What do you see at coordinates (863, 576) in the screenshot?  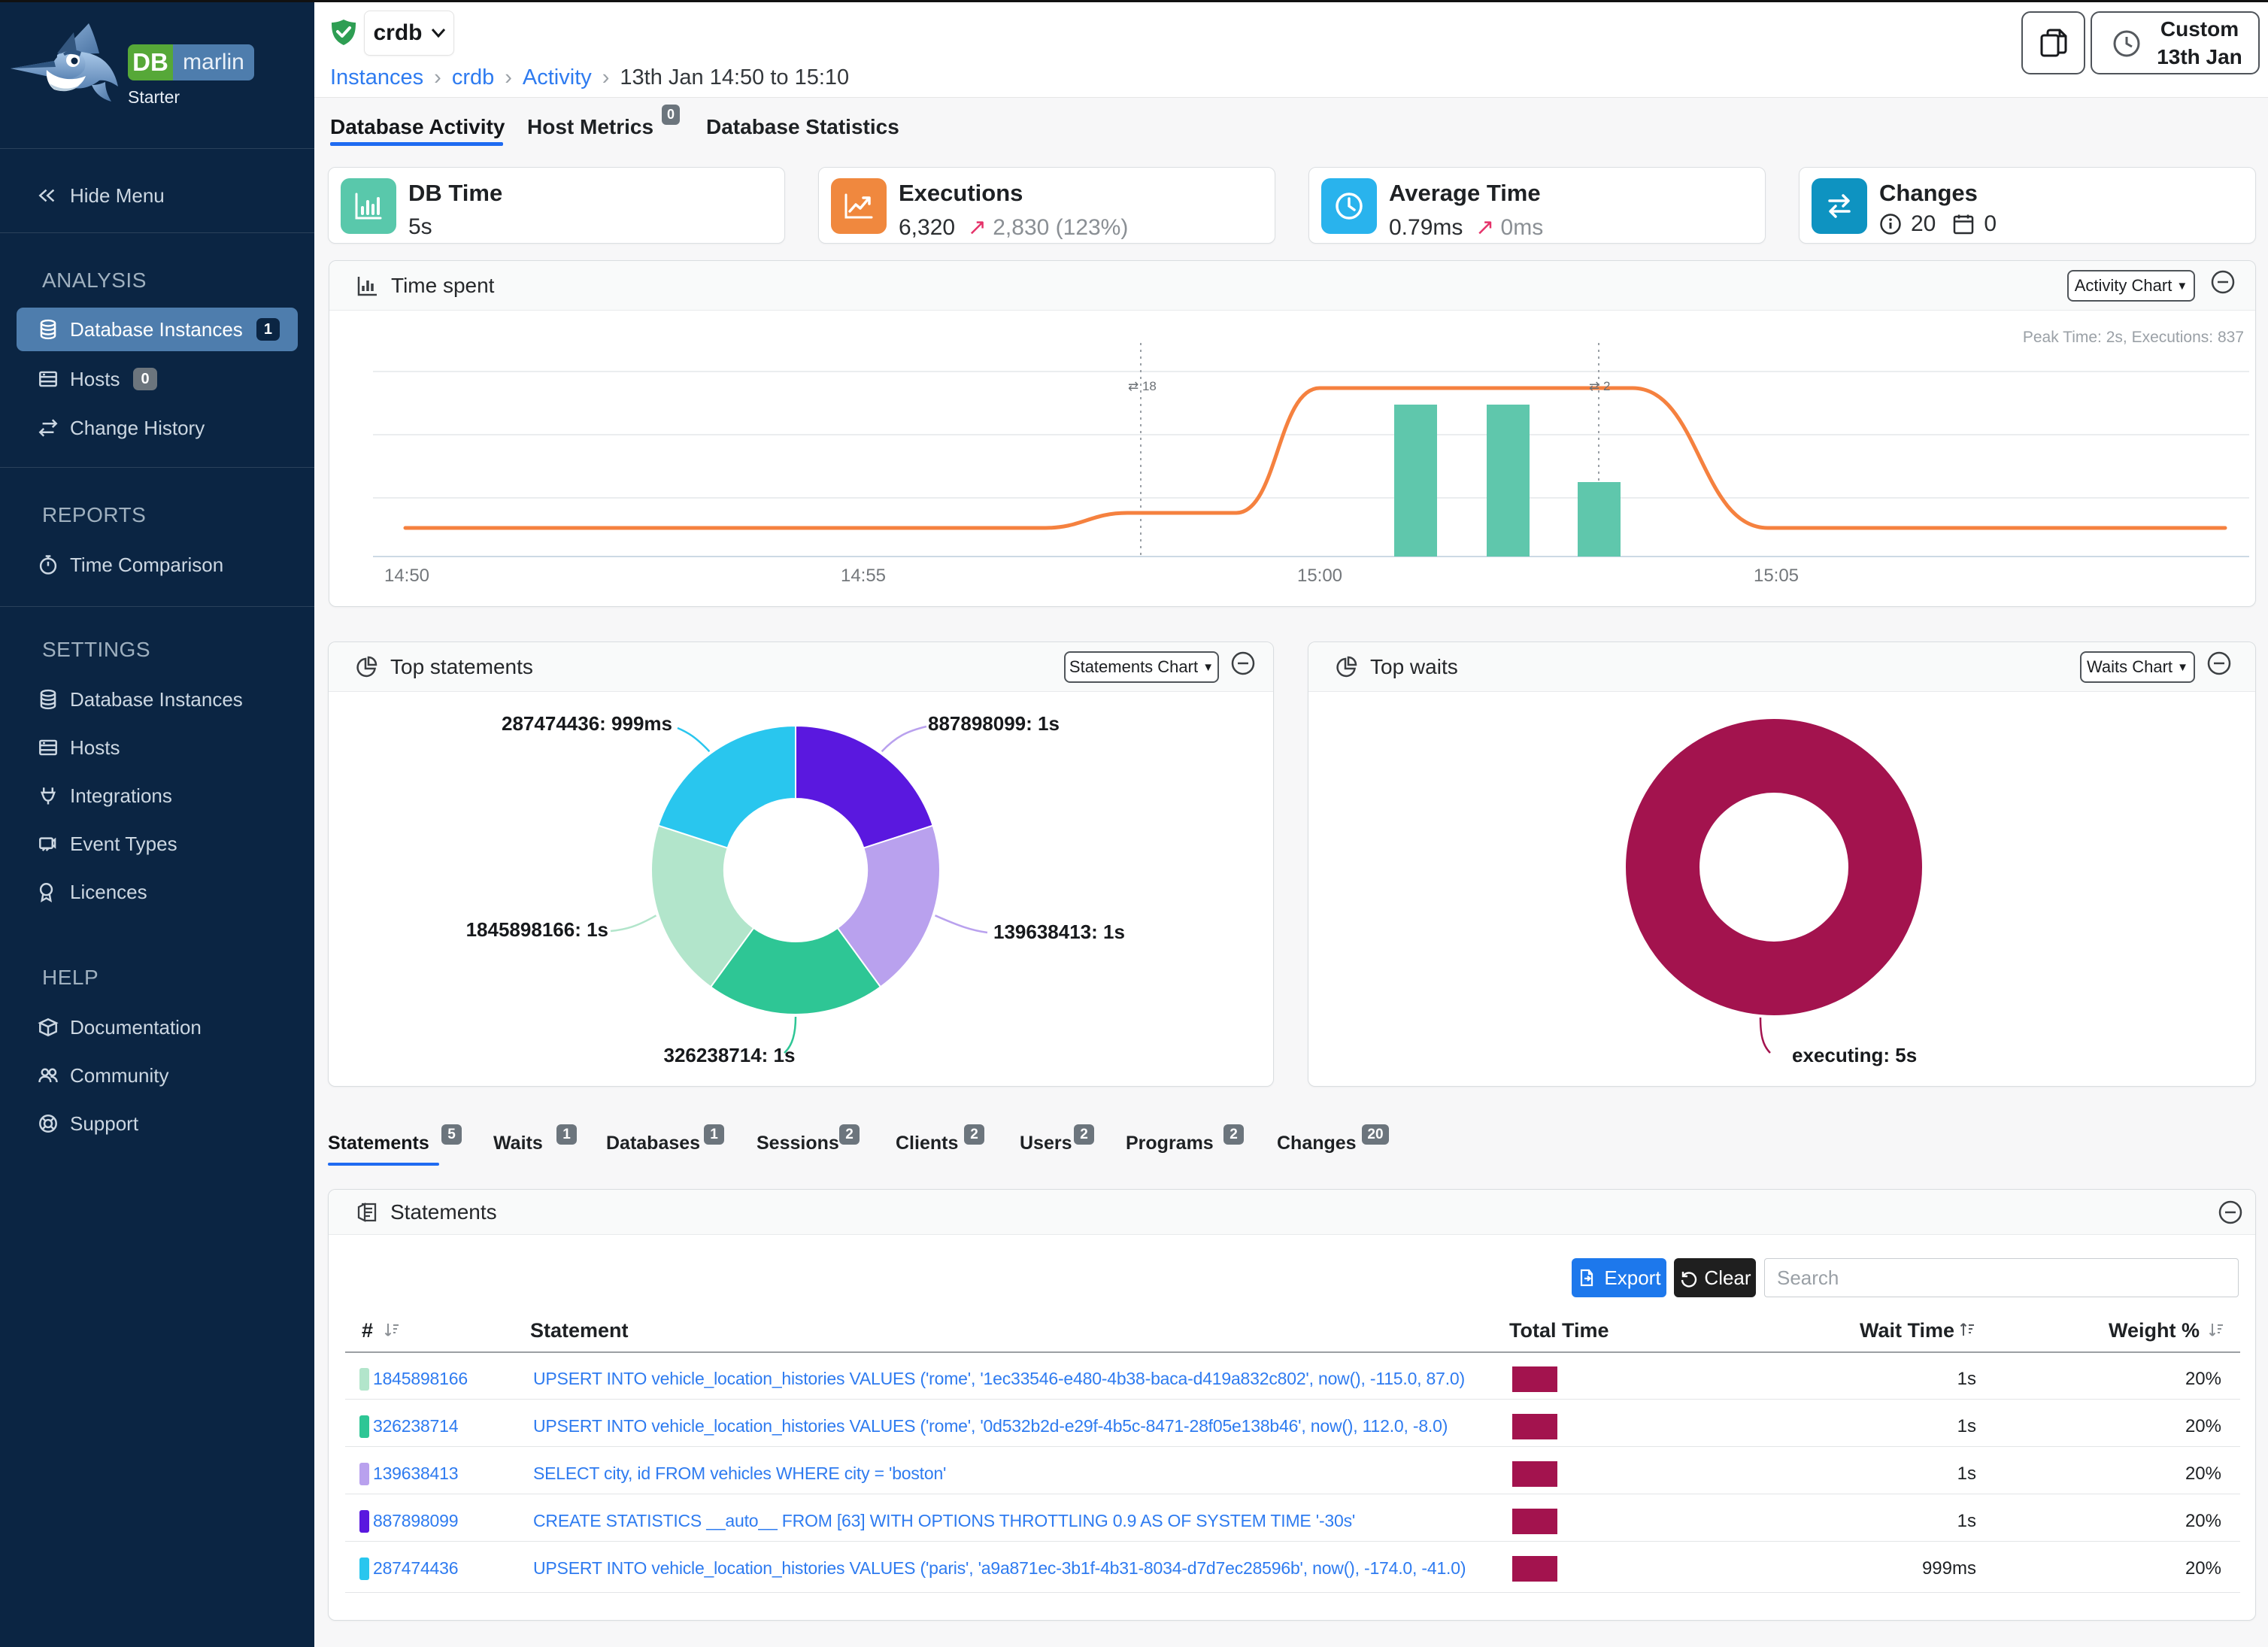 I see `svg-text: 14:55` at bounding box center [863, 576].